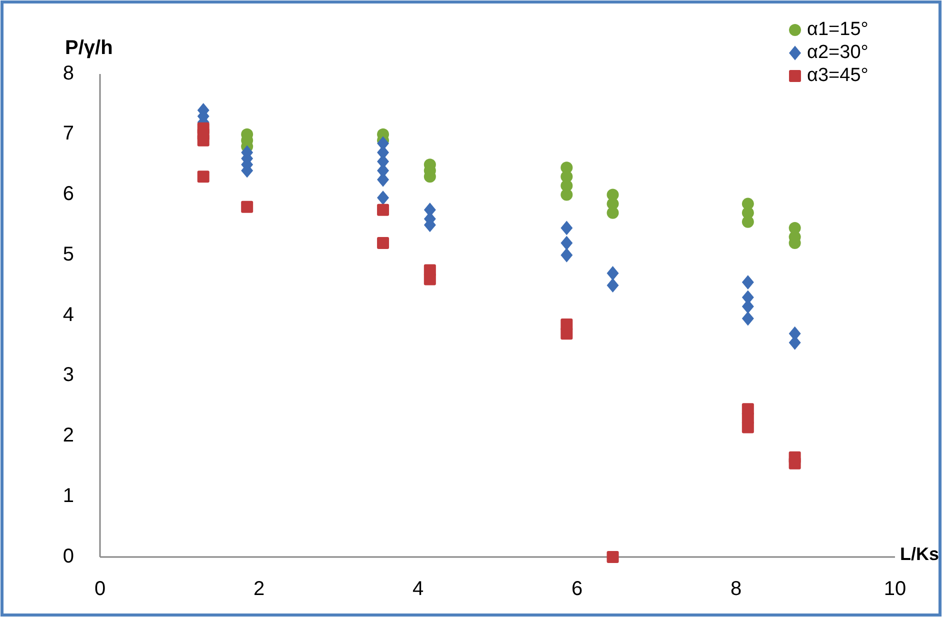 This screenshot has height=617, width=942. Describe the element at coordinates (68, 194) in the screenshot. I see `y-tick-label: 6` at that location.